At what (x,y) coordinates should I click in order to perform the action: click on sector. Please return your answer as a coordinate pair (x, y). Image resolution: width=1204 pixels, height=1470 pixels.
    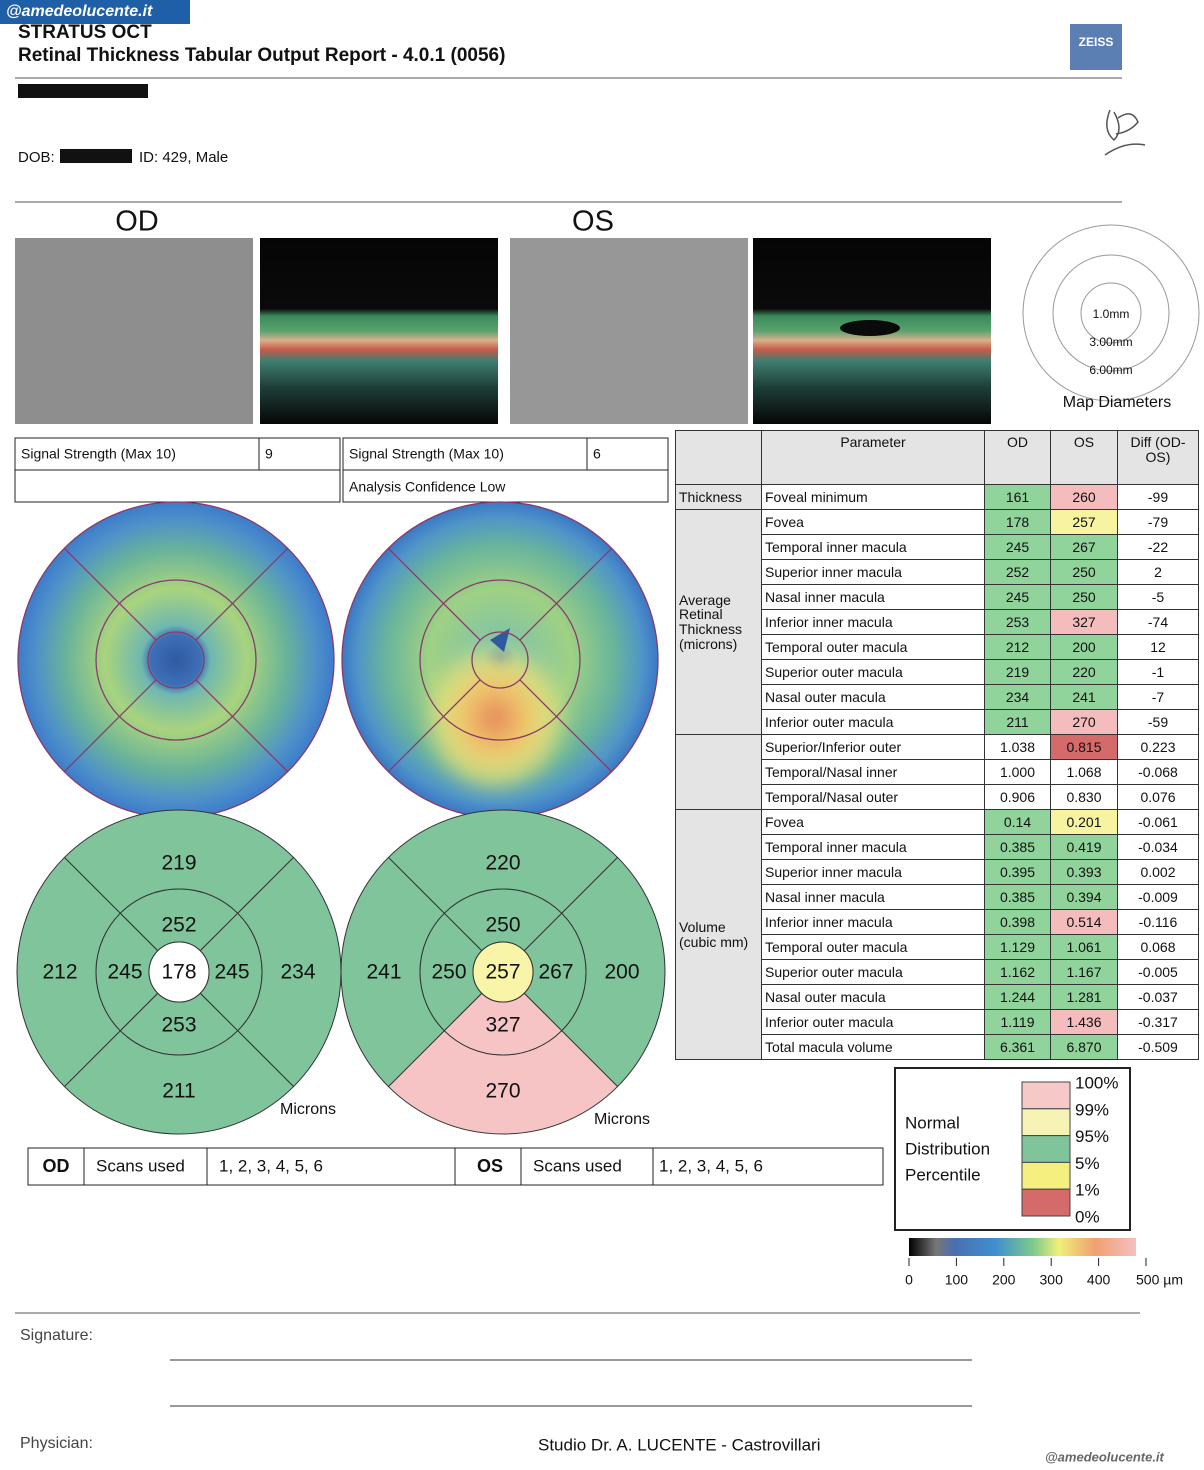
    Looking at the image, I should click on (179, 972).